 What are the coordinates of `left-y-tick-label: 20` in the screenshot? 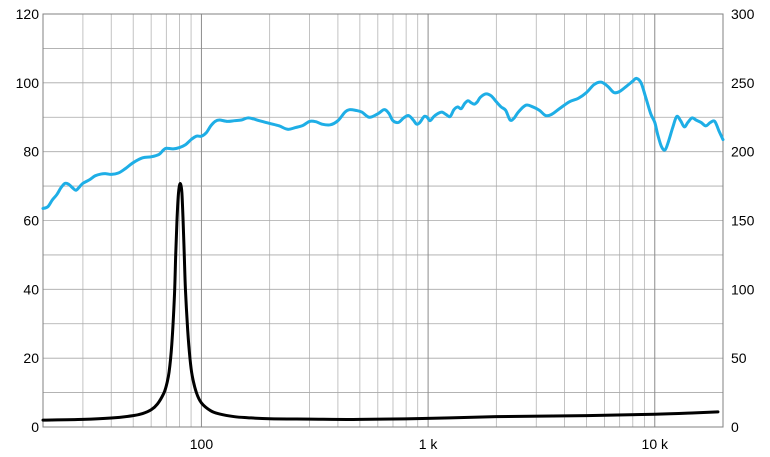 It's located at (31, 358).